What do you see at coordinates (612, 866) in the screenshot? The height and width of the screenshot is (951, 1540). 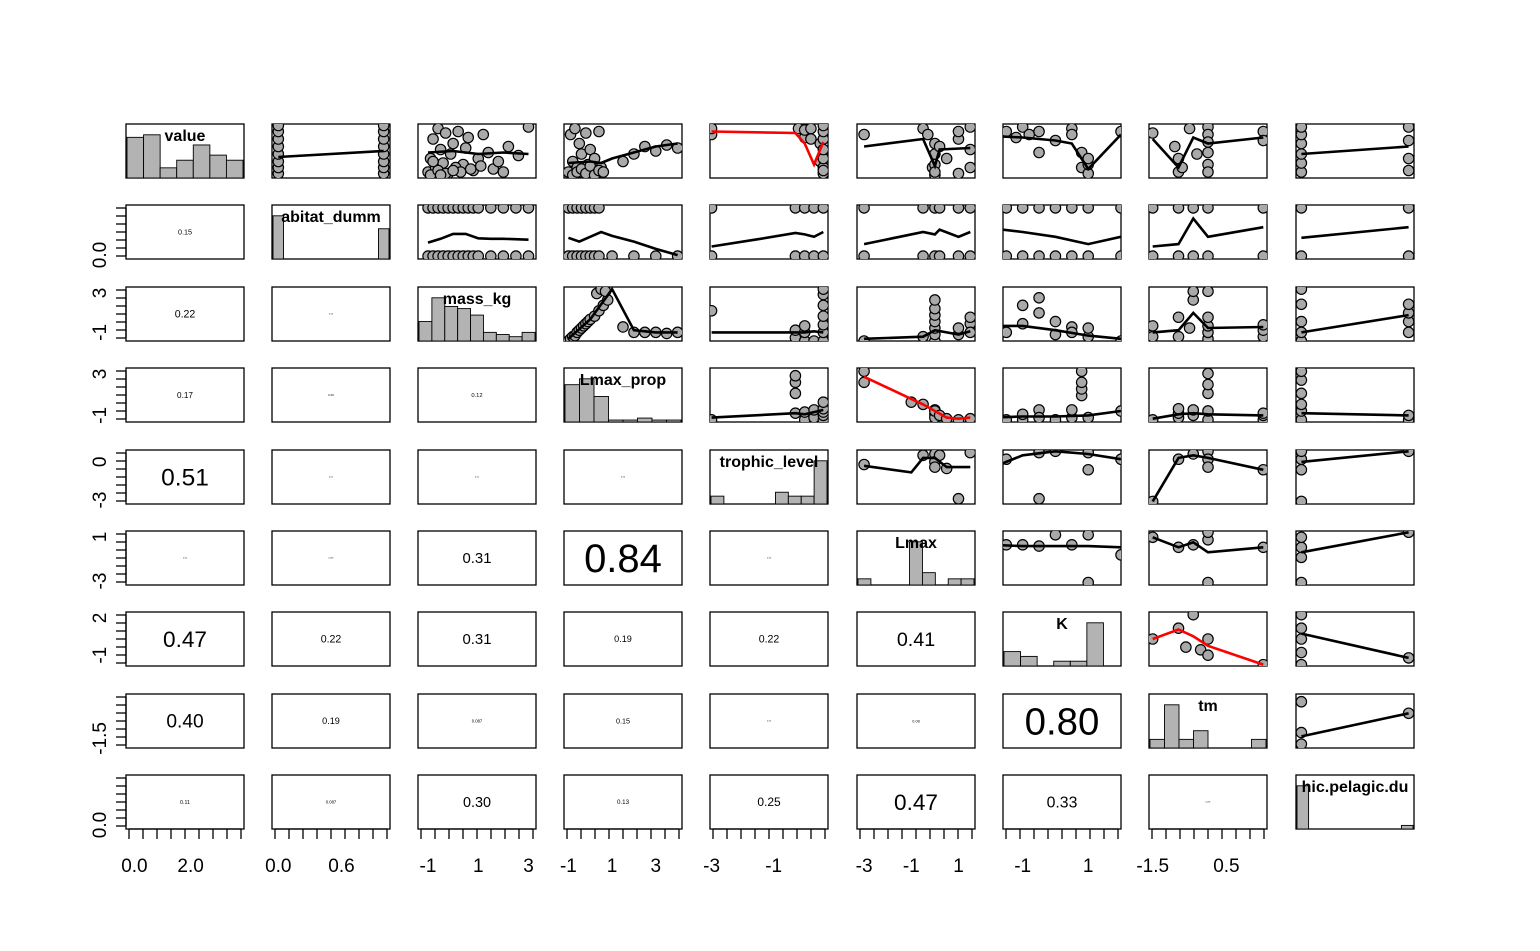 I see `x-tick-label-col3-1: 1` at bounding box center [612, 866].